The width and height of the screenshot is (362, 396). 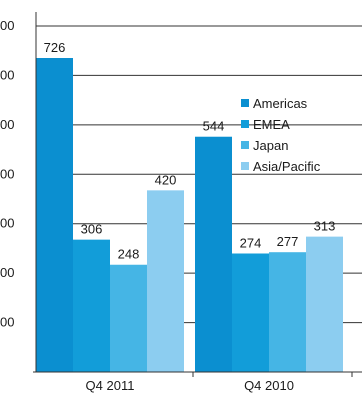 I want to click on x-tick-label: Q4 2011, so click(x=110, y=385).